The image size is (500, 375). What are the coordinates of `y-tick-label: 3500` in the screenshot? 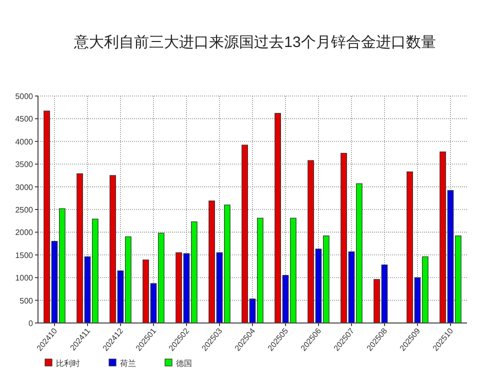 It's located at (24, 165).